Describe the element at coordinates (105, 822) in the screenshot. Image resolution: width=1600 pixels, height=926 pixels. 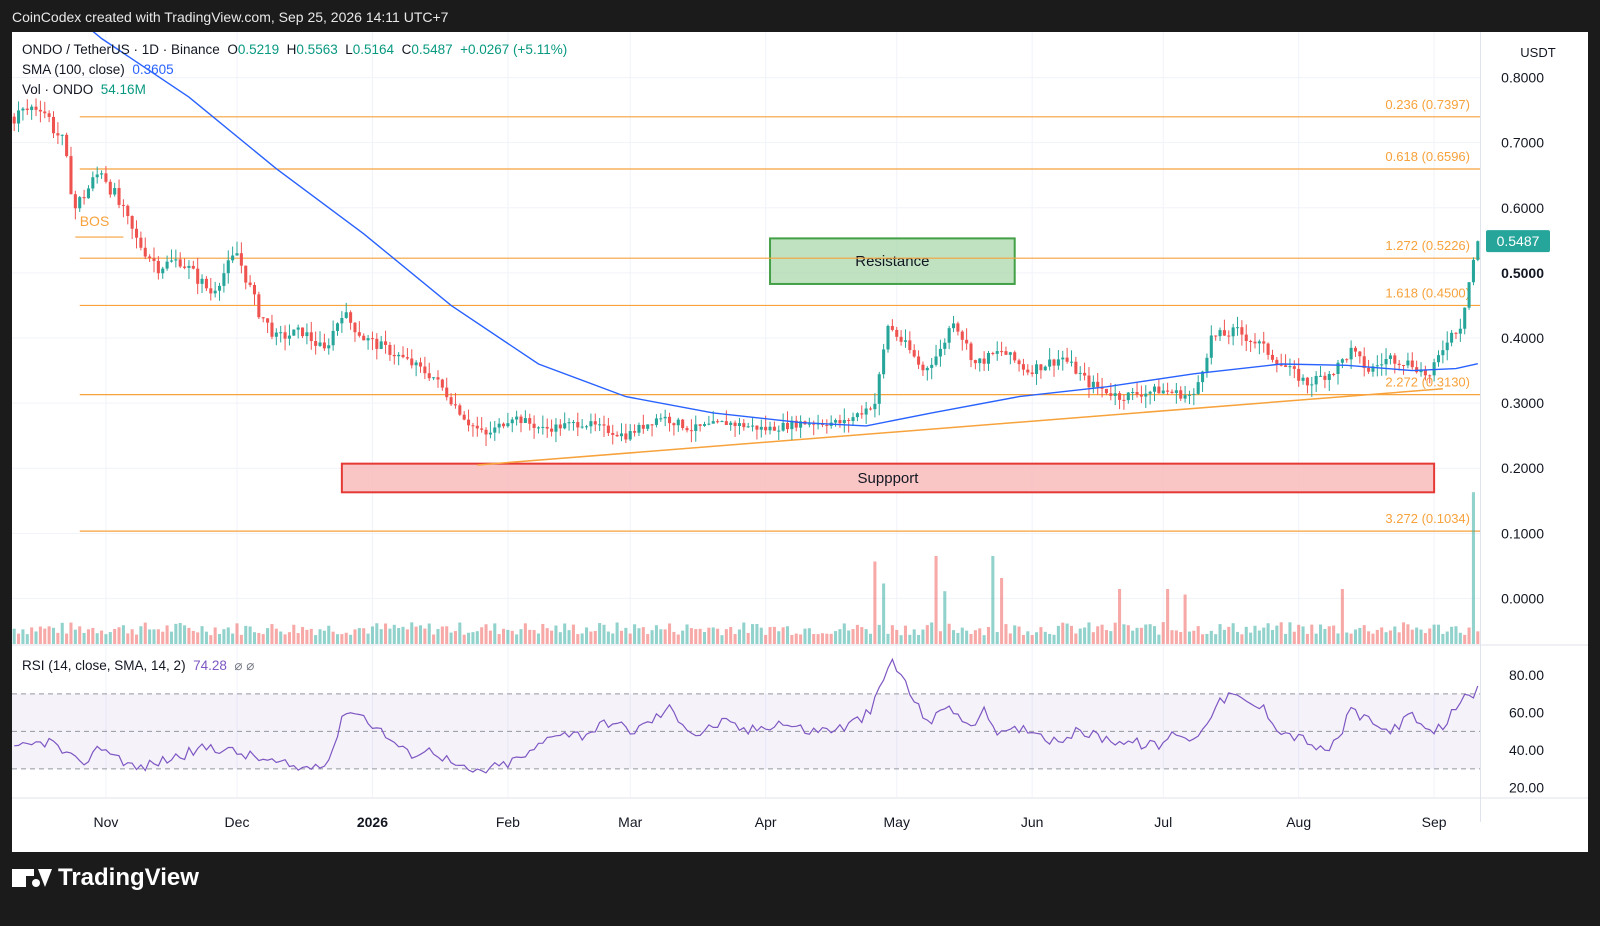
I see `time-tick-label: Nov` at that location.